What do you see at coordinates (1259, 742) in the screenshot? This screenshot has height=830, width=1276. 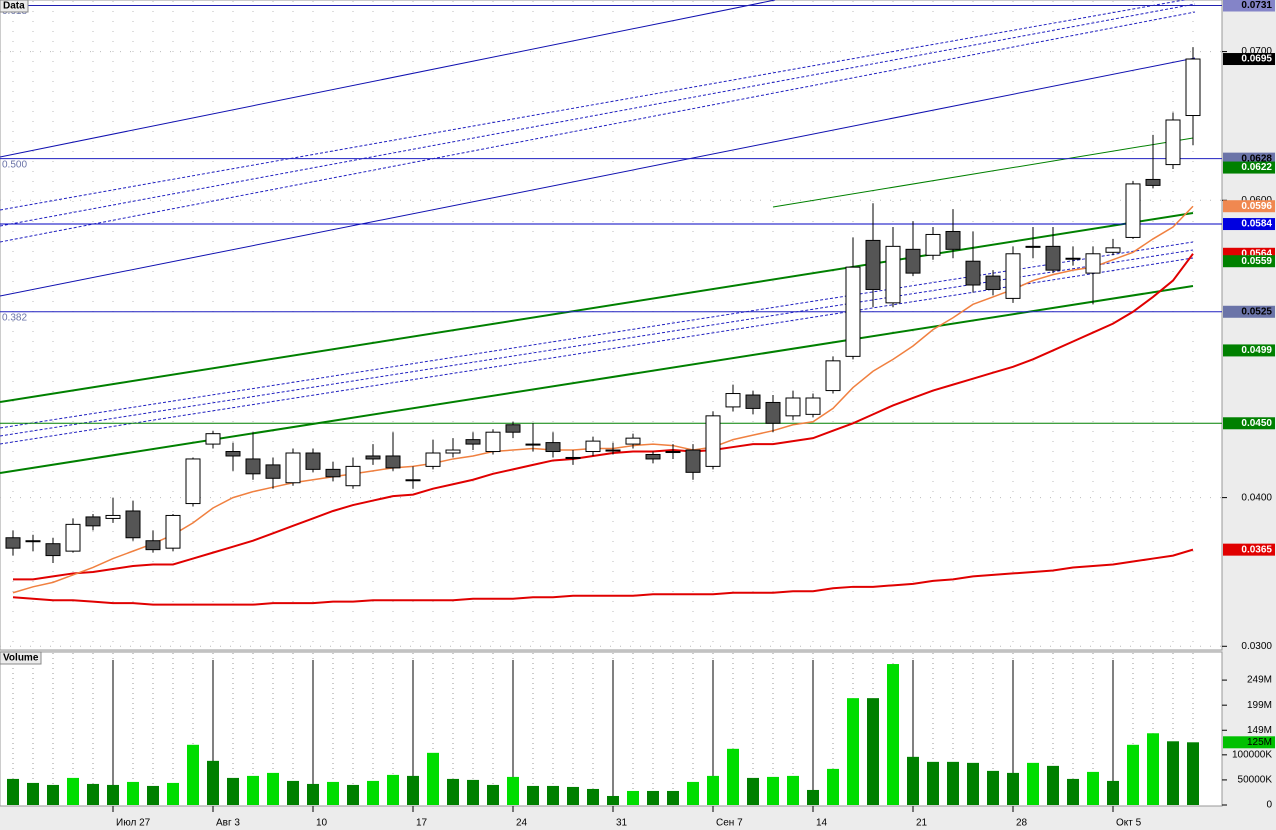 I see `volume-label: 125M` at bounding box center [1259, 742].